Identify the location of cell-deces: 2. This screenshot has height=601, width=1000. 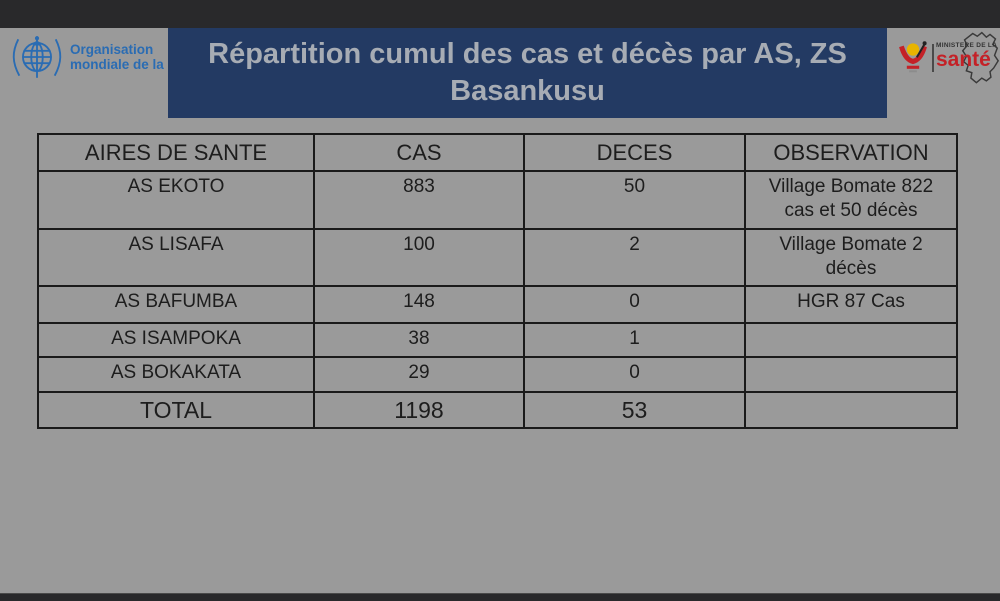
(634, 257).